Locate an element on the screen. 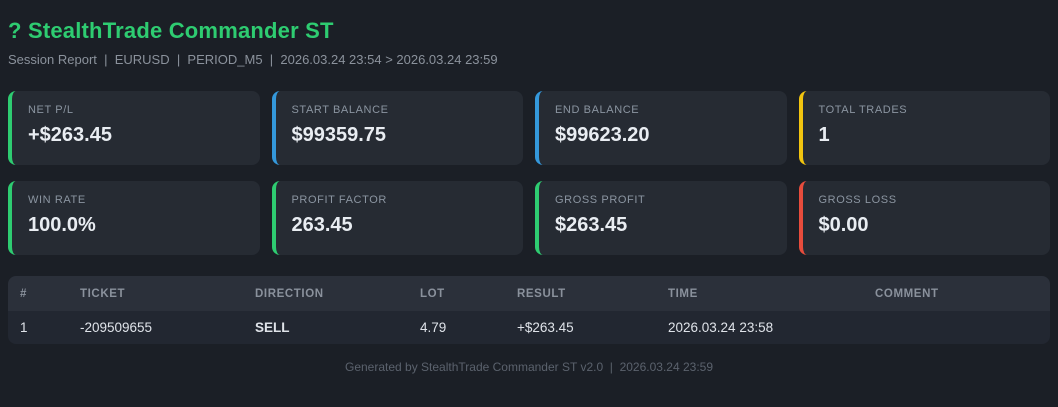  column-header-num: # is located at coordinates (23, 293).